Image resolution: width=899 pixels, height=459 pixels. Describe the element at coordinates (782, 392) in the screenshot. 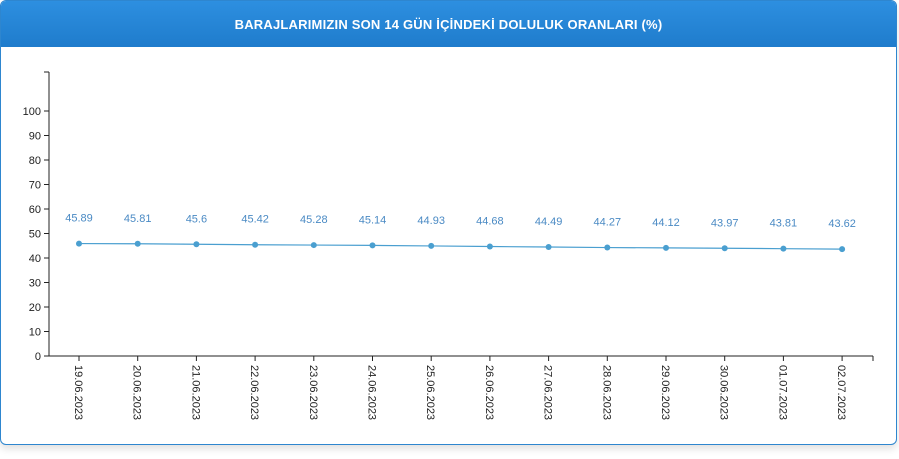

I see `x-tick-label: 01.07.2023` at that location.